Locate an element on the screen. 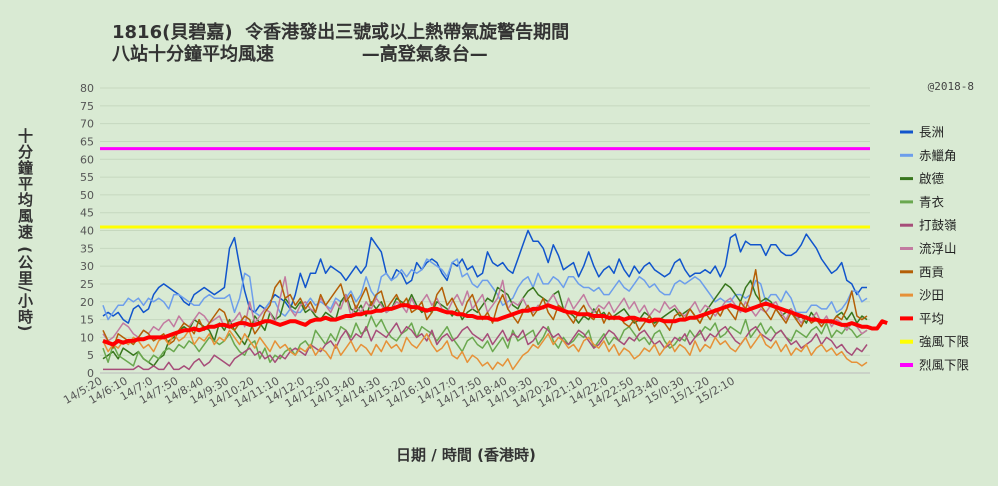  chart-title: 1816(貝碧嘉) 令香港發出三號或以上熱帶氣旋警告期間 is located at coordinates (341, 32).